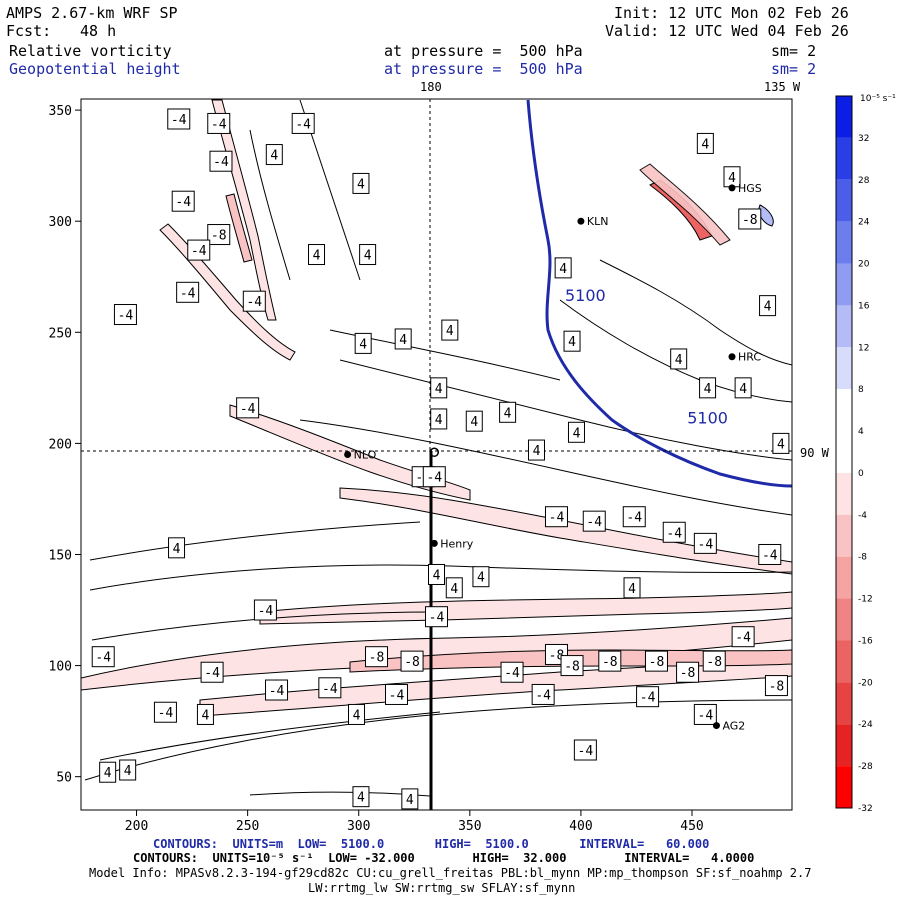 The image size is (900, 900). Describe the element at coordinates (865, 767) in the screenshot. I see `colorbar-tick-label: -28` at that location.